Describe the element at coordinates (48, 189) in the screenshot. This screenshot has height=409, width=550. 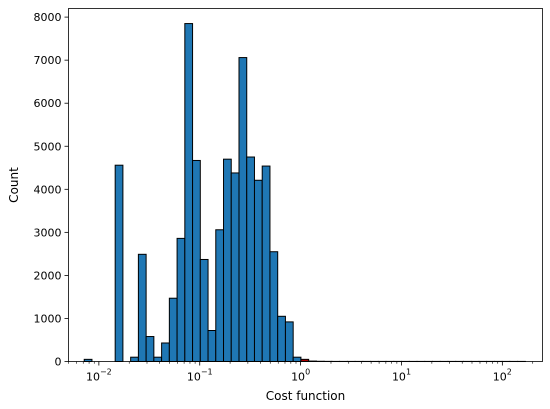
I see `y-tick-label: 4000` at that location.